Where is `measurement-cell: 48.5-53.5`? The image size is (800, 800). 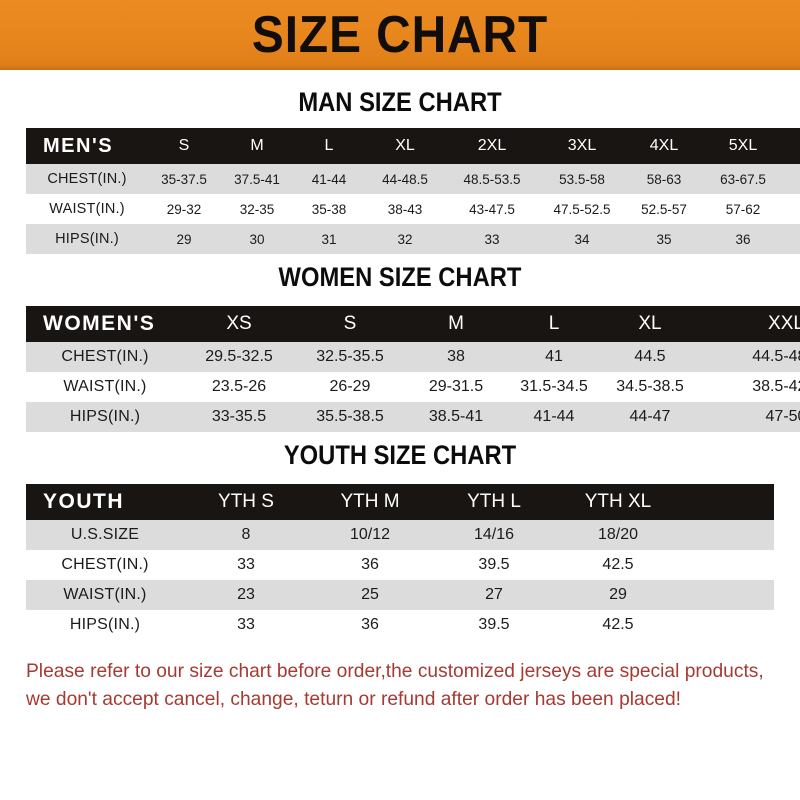 measurement-cell: 48.5-53.5 is located at coordinates (492, 179).